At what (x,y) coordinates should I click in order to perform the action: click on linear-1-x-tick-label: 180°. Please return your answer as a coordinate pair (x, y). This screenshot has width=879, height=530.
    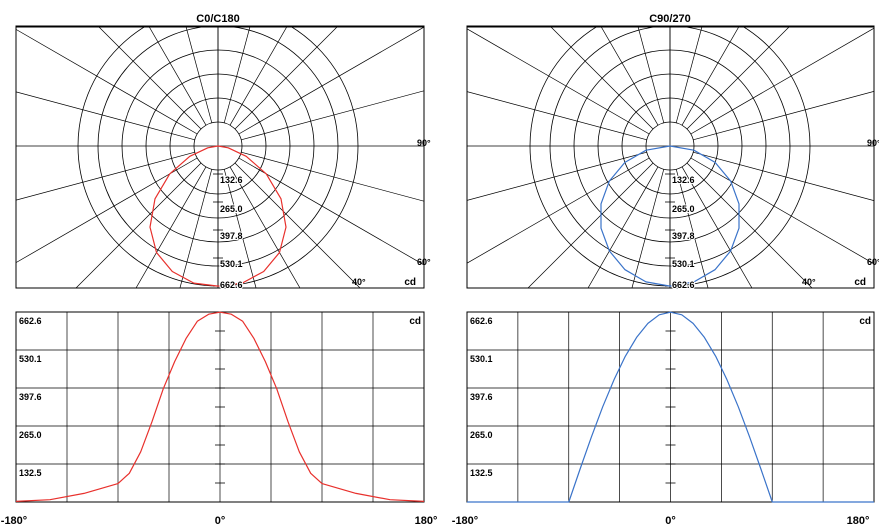
    Looking at the image, I should click on (858, 521).